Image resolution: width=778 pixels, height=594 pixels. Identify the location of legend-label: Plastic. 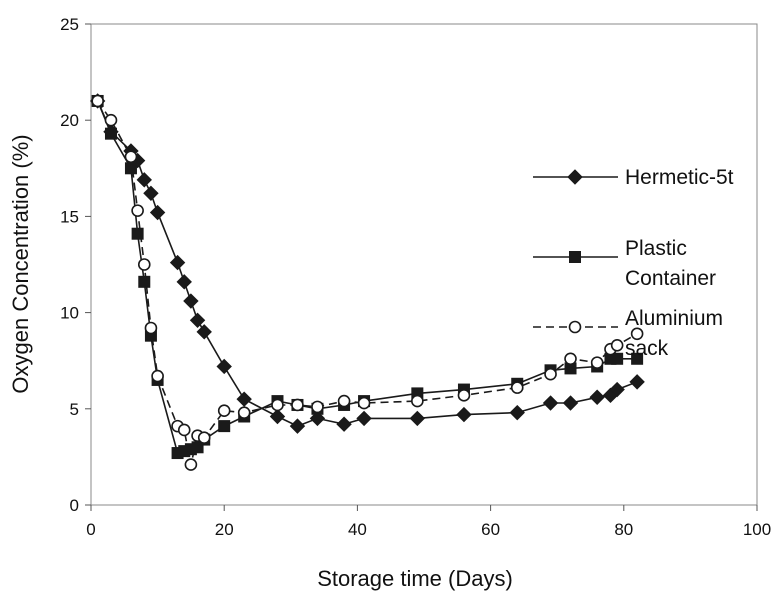
(656, 248).